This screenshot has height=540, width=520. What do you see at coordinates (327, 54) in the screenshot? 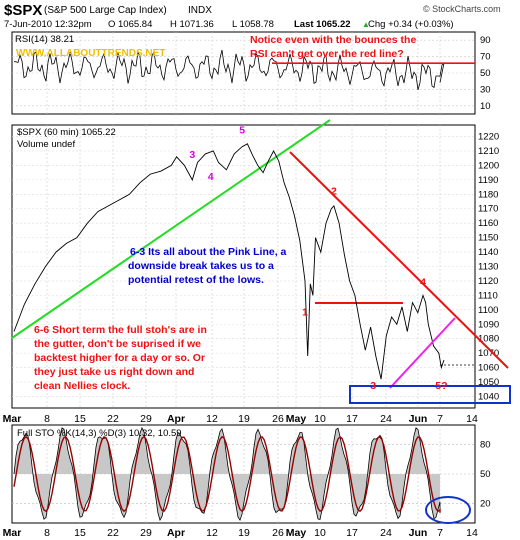
I see `rsi-annotation-line-2: RSI can't get over the red line?` at bounding box center [327, 54].